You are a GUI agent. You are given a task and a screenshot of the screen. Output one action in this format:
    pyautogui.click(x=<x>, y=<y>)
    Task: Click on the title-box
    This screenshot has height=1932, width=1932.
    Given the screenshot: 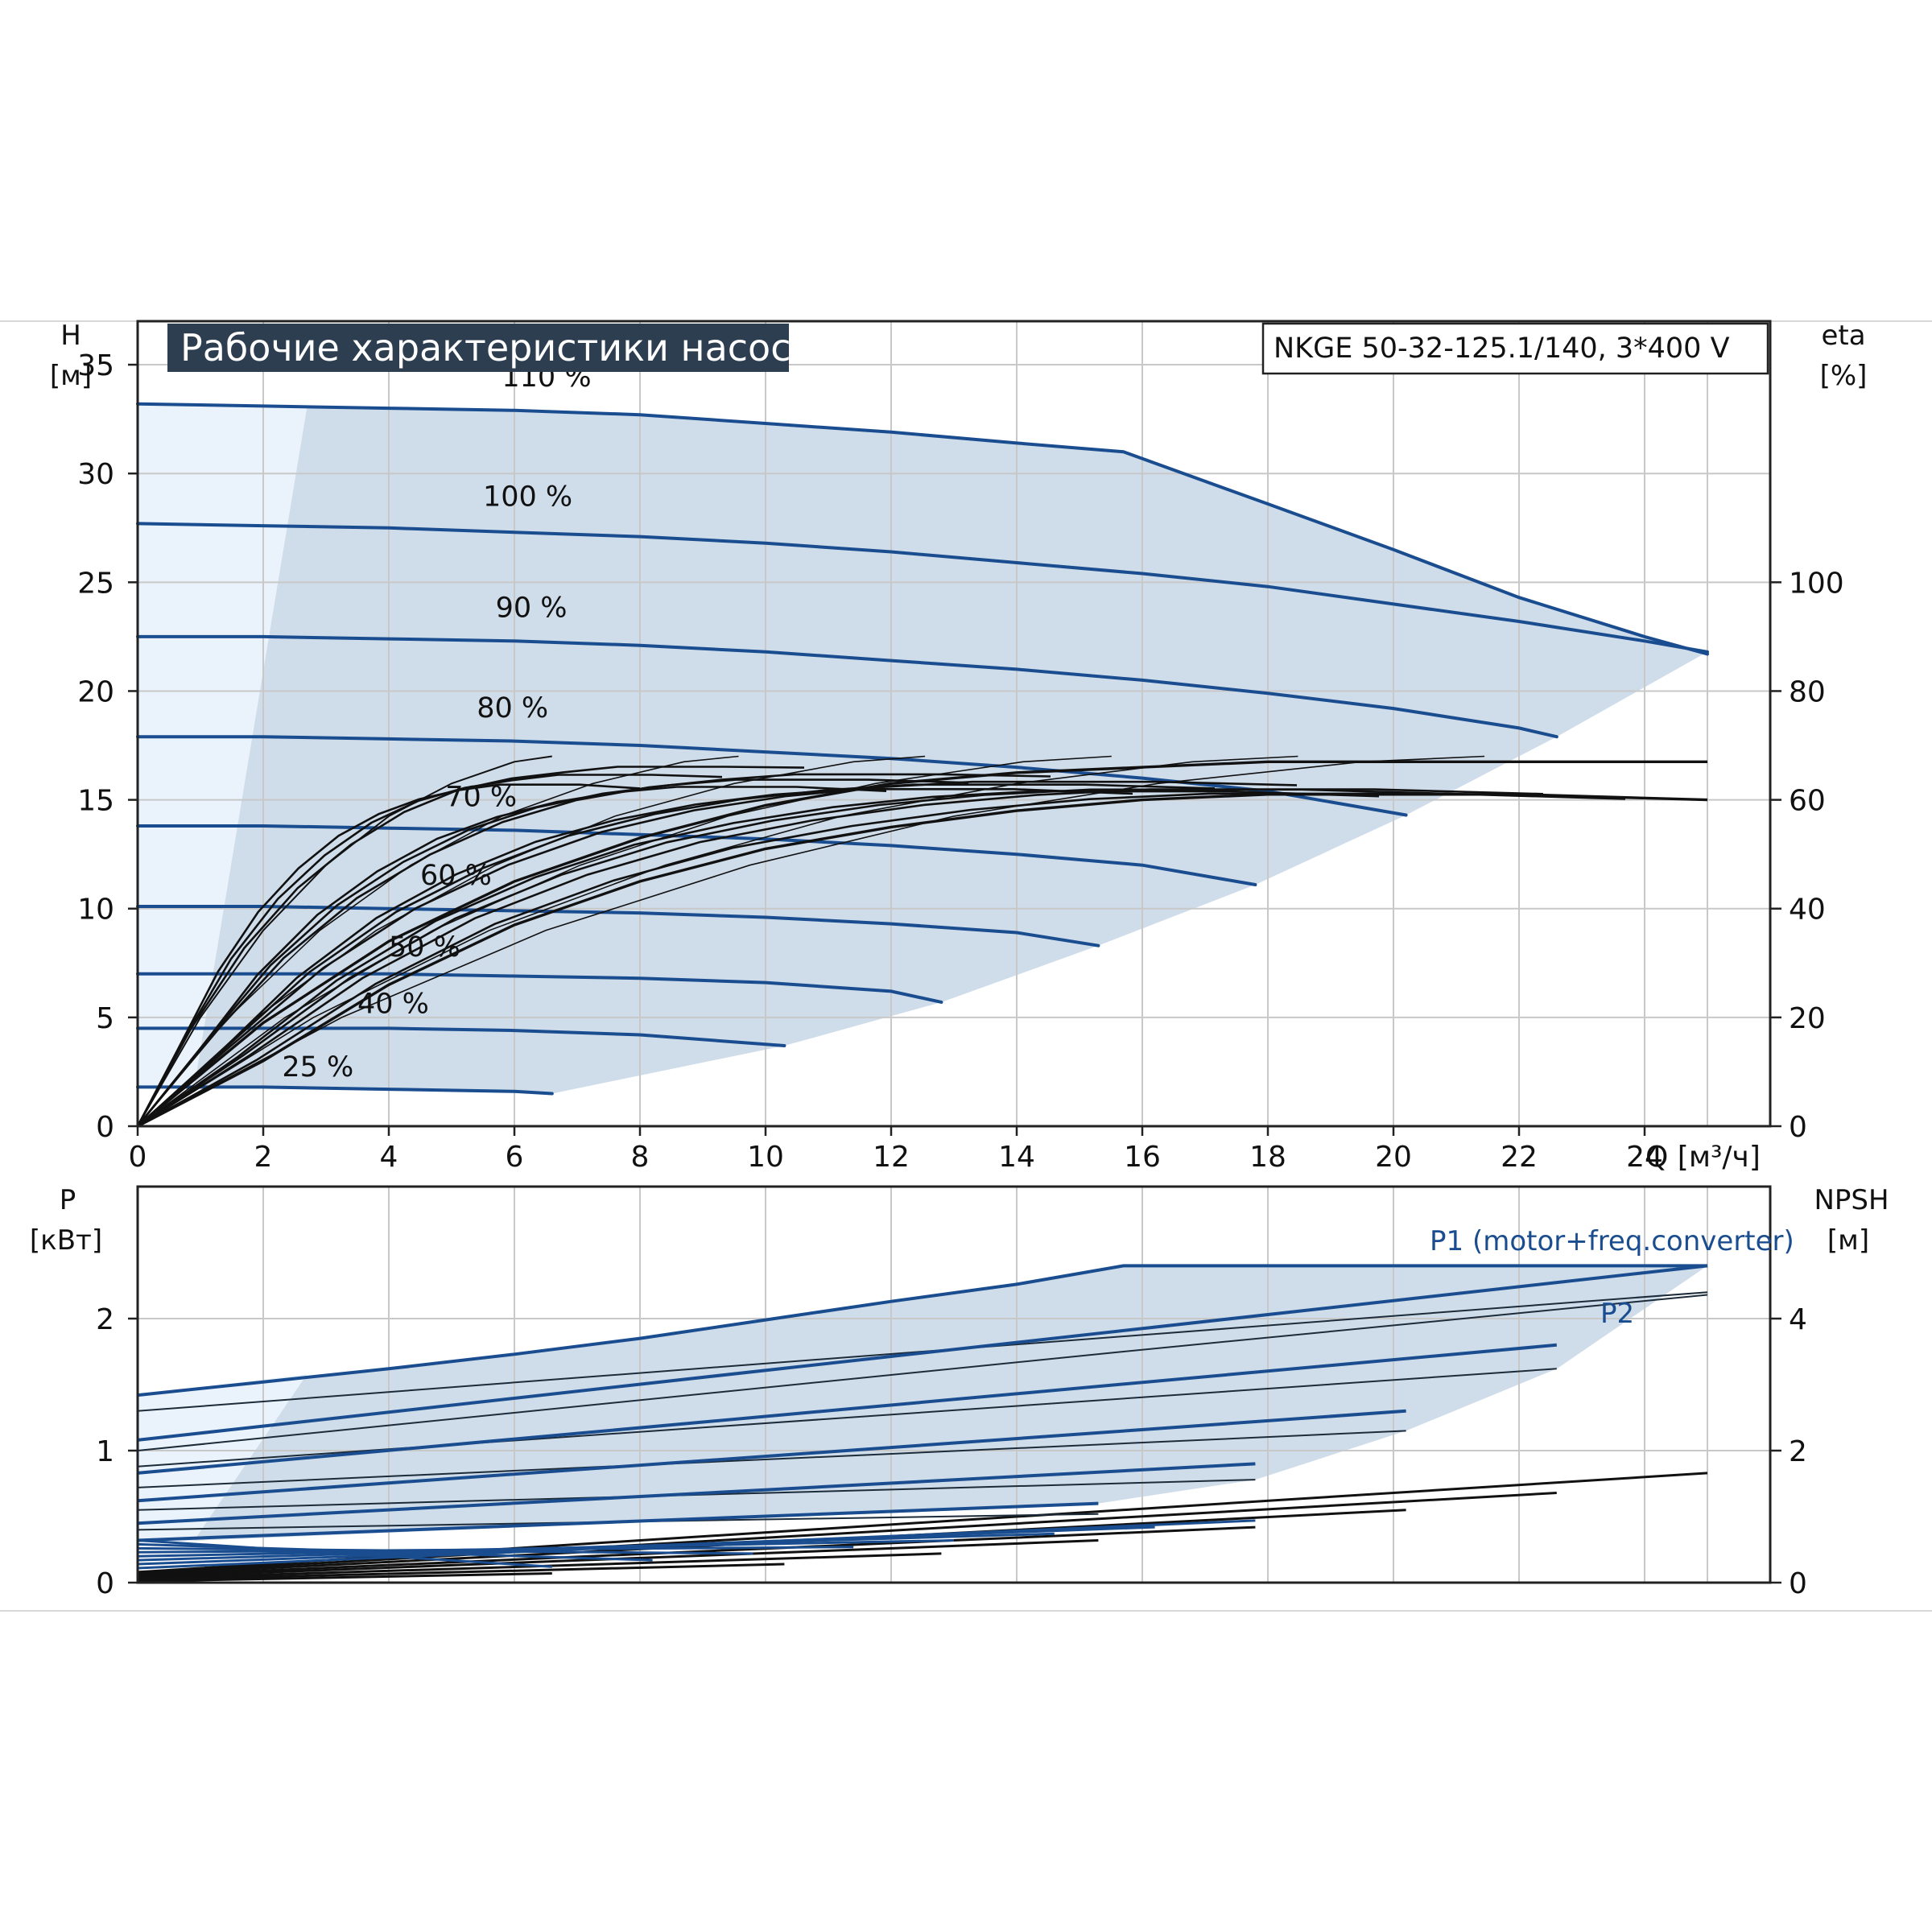 What is the action you would take?
    pyautogui.click(x=478, y=348)
    